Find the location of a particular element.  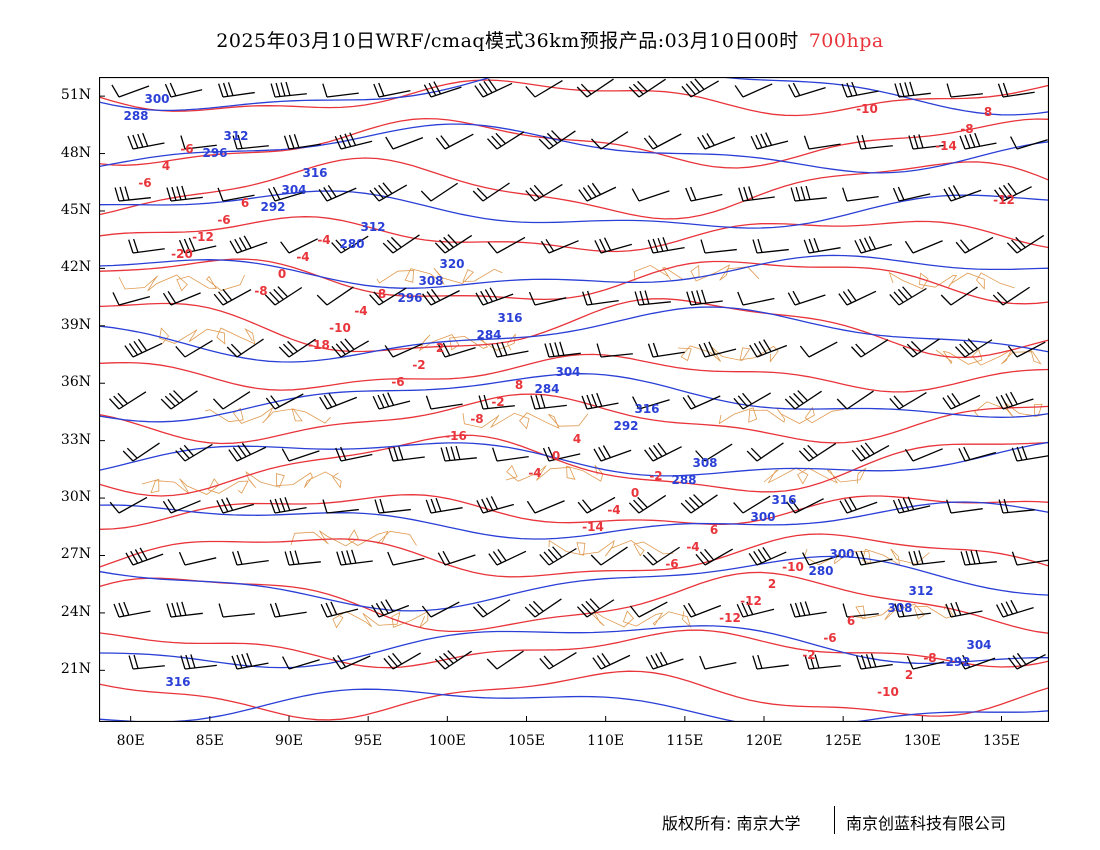

temperature-contour is located at coordinates (574, 188).